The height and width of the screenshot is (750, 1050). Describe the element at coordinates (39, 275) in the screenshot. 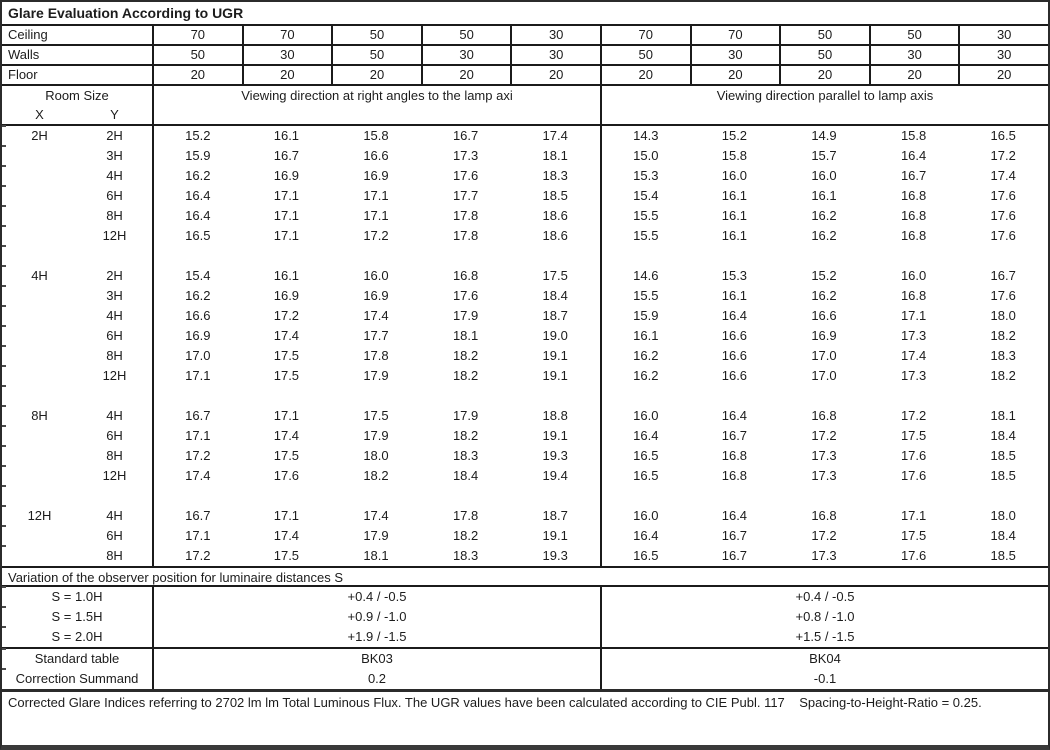

I see `room-x-label: 4H` at that location.